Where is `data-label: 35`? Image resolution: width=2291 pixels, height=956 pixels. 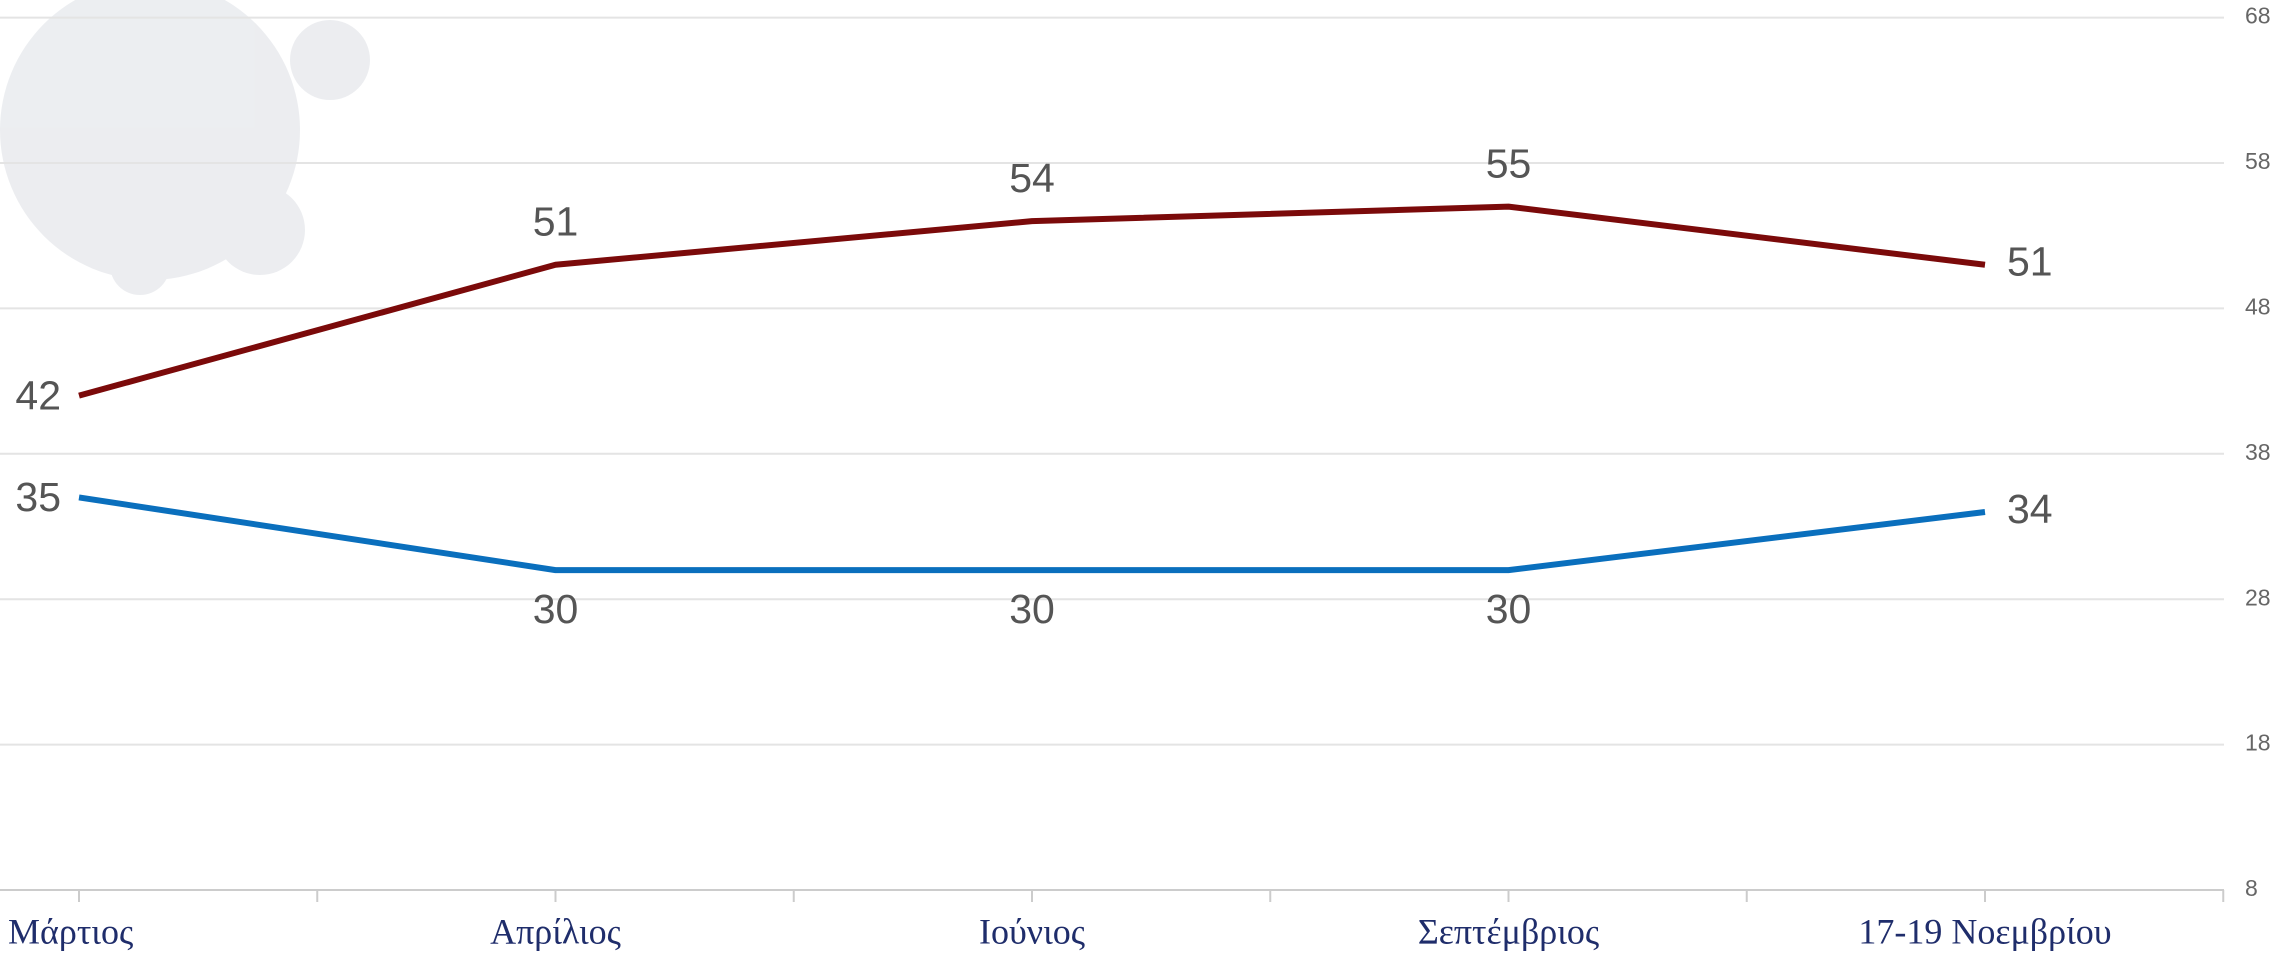 data-label: 35 is located at coordinates (38, 497).